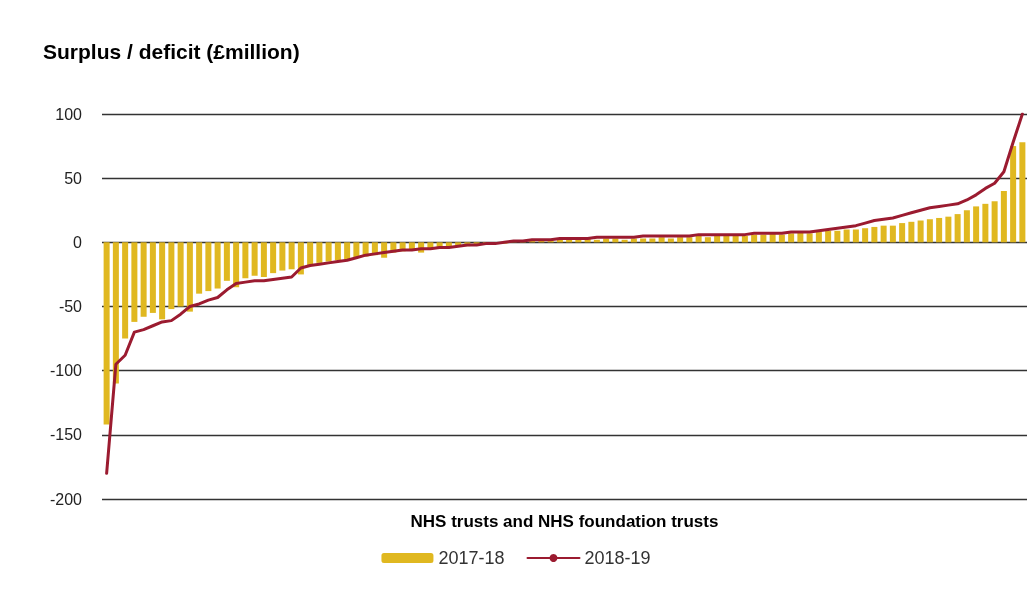  I want to click on y-tick-label: -100, so click(66, 371).